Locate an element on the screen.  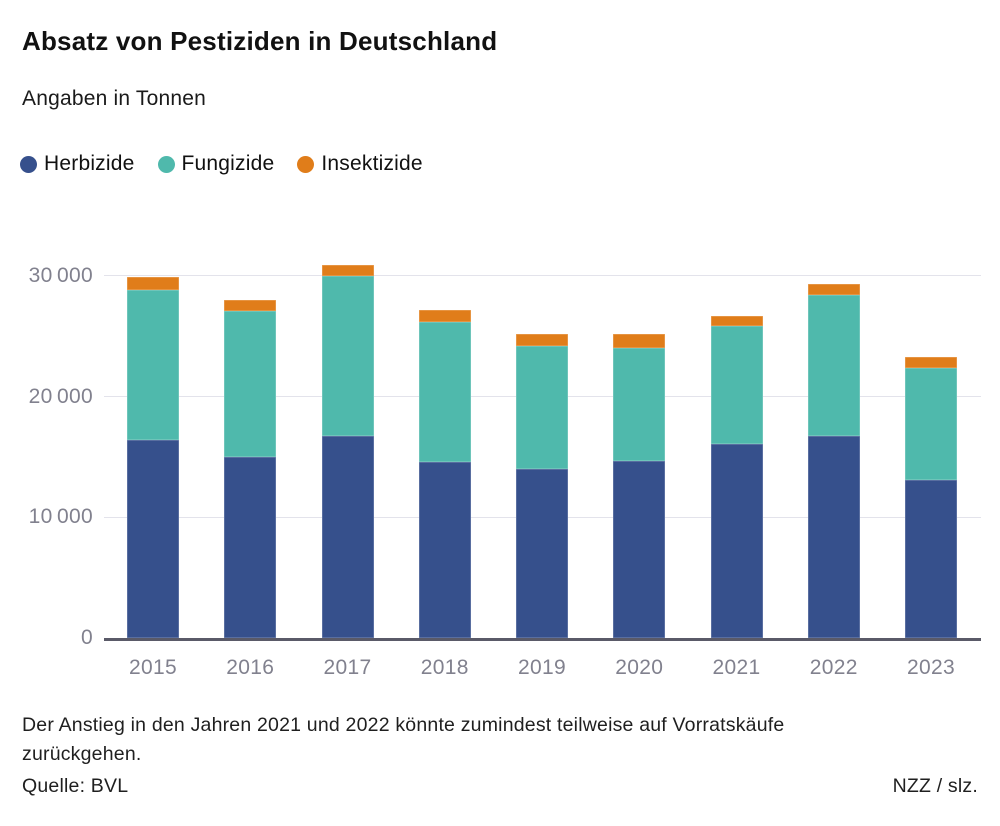
legend-item-insektizide: Insektizide is located at coordinates (360, 164).